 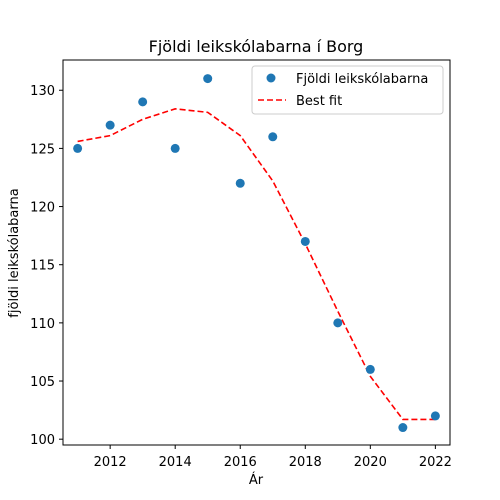 I want to click on x-tick-label: 2016, so click(x=240, y=462).